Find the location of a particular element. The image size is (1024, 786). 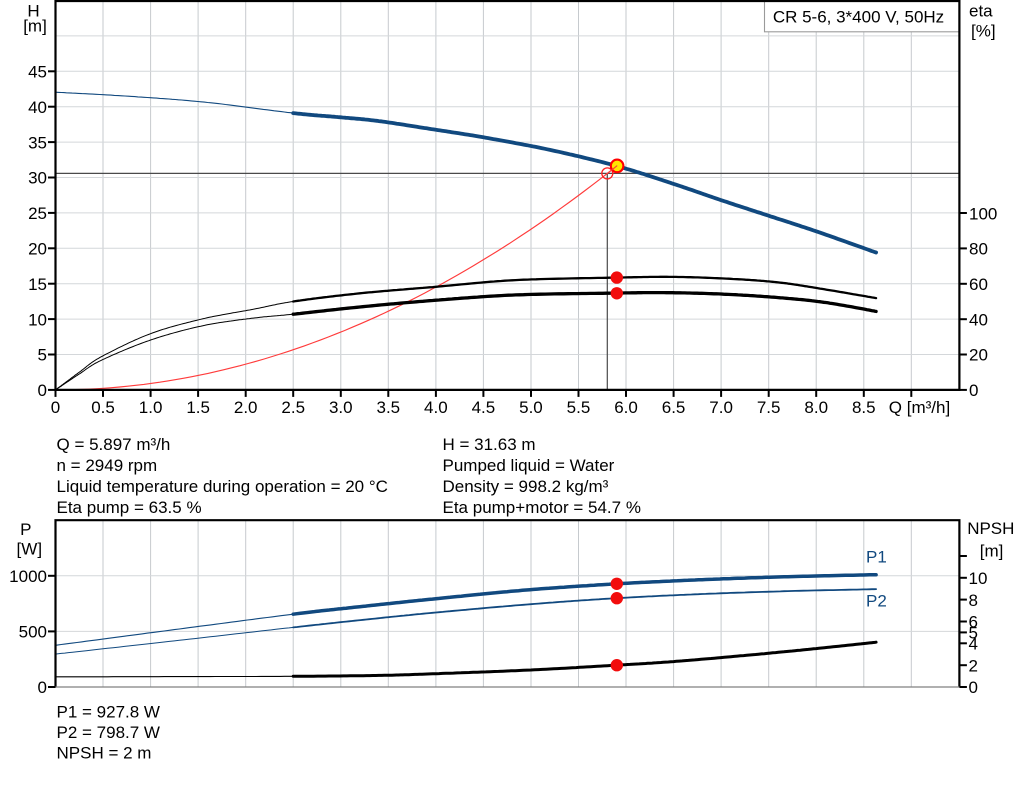

svg-text: Q = 5.897 m³/h is located at coordinates (114, 444).